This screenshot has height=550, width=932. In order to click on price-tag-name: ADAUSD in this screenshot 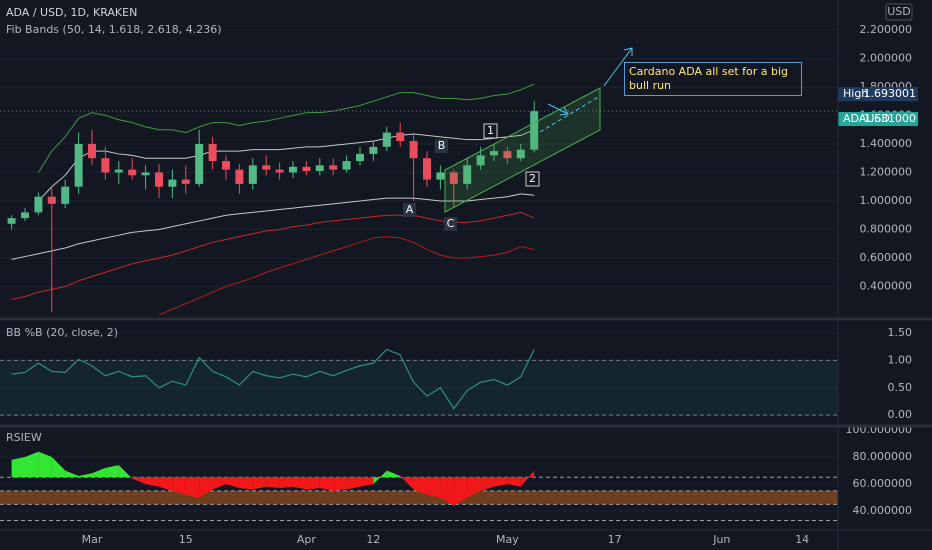, I will do `click(866, 118)`.